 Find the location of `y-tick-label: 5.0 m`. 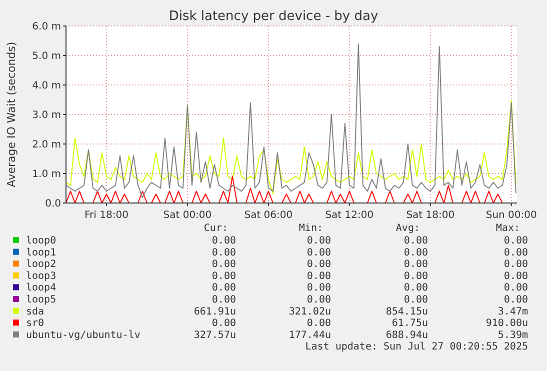

y-tick-label: 5.0 m is located at coordinates (46, 56).